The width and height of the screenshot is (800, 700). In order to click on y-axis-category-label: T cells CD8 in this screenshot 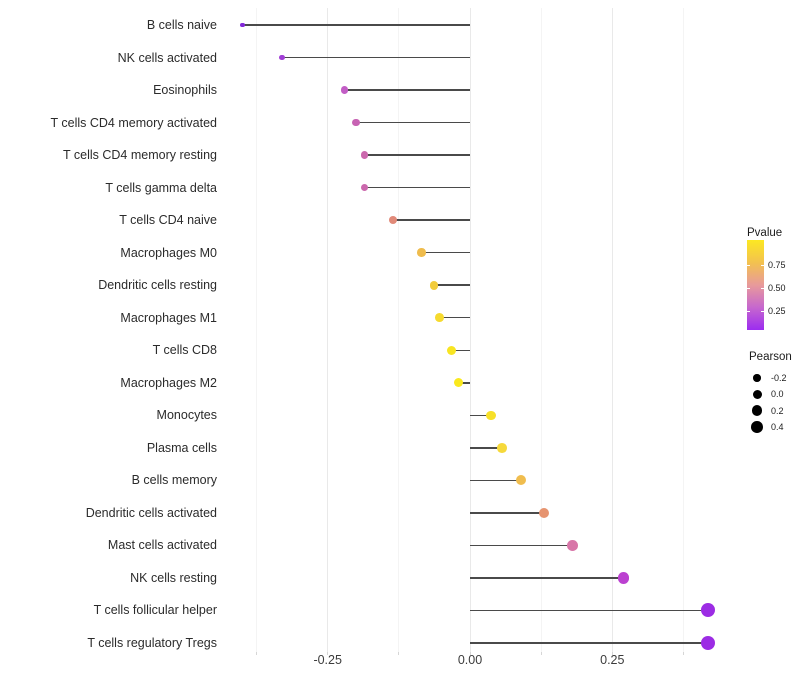, I will do `click(184, 350)`.